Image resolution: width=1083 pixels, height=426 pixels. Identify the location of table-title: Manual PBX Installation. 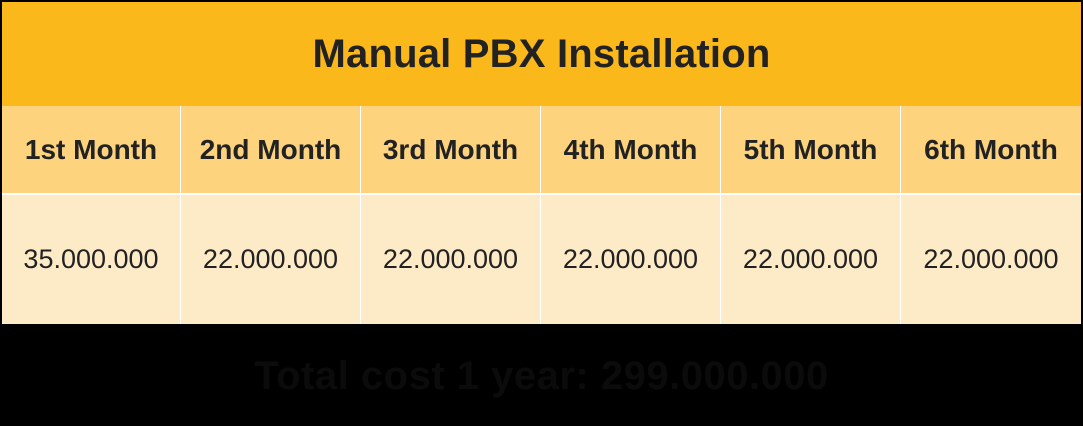
(541, 53).